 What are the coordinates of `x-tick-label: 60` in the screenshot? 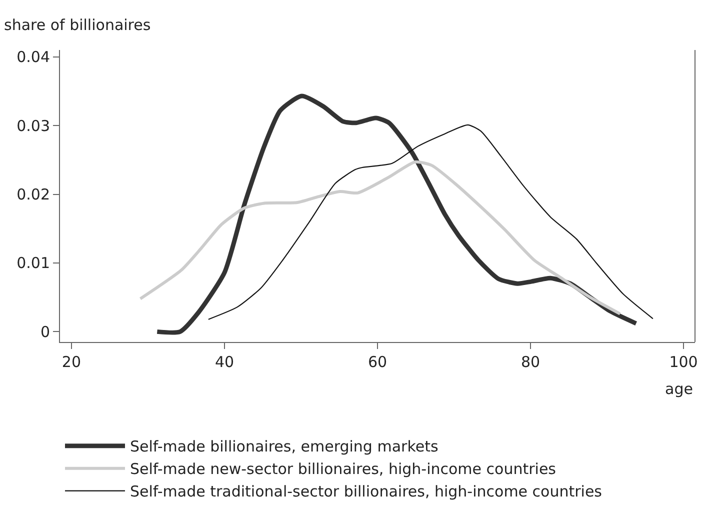 It's located at (378, 362).